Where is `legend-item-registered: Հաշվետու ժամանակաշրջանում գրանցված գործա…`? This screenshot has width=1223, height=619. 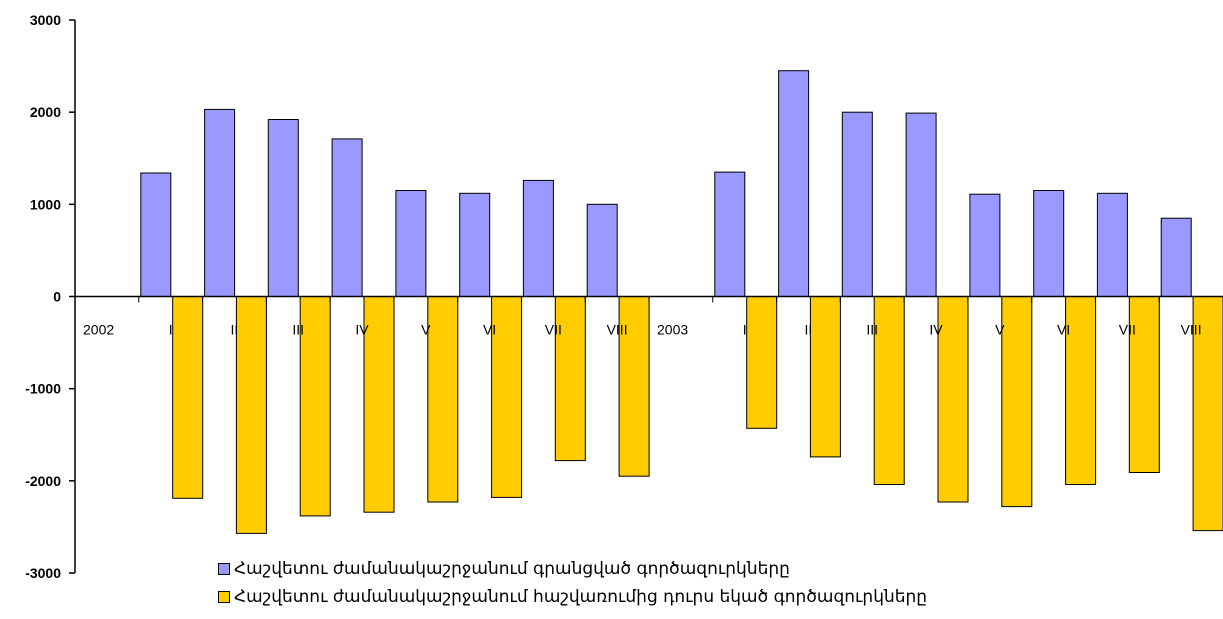 legend-item-registered: Հաշվետու ժամանակաշրջանում գրանցված գործա… is located at coordinates (572, 569).